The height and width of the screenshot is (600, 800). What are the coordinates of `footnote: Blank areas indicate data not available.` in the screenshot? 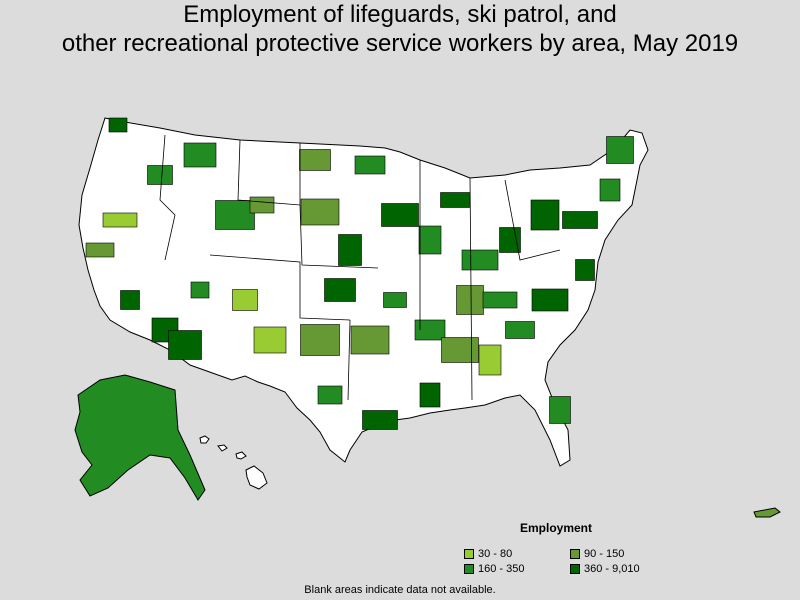 It's located at (400, 590).